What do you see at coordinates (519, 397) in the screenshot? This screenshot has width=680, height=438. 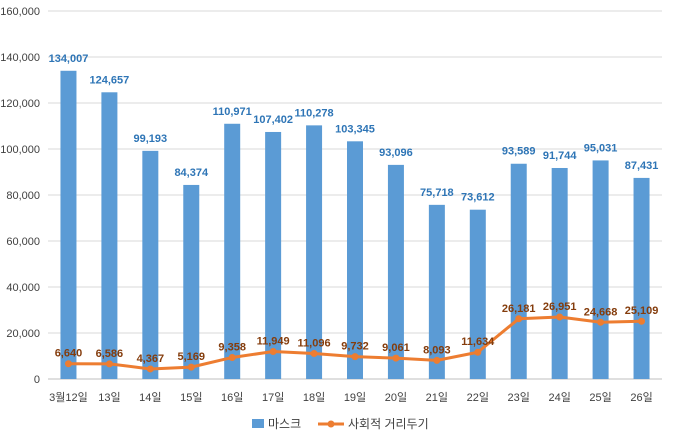 I see `x-tick-label: 23일` at bounding box center [519, 397].